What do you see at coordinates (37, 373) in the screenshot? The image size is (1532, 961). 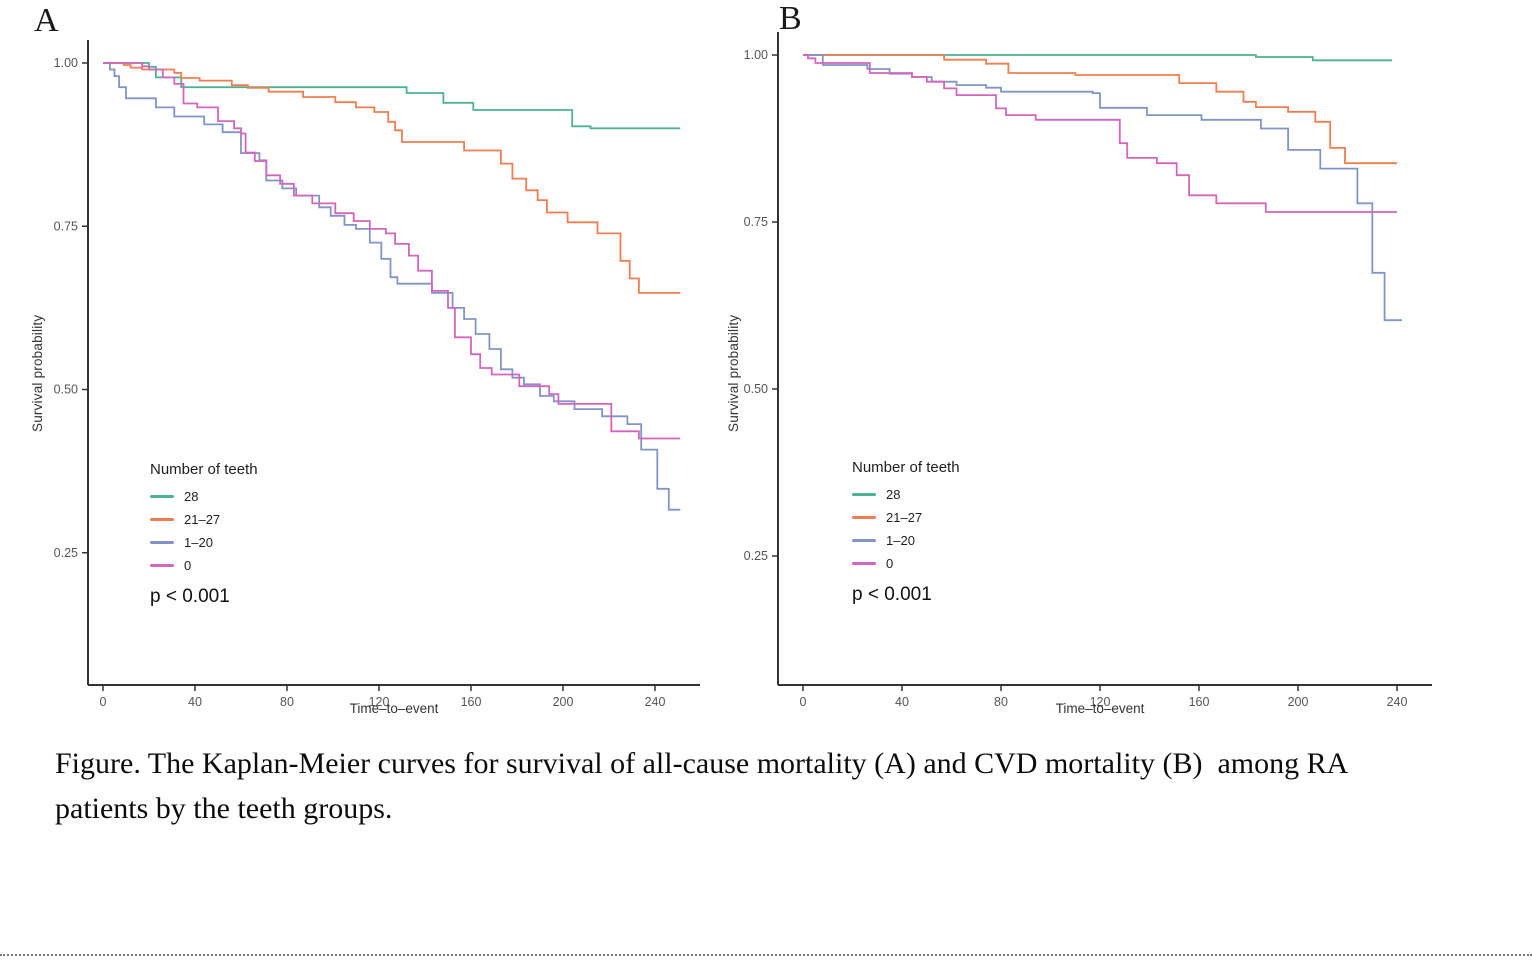 I see `y-axis-label-a: Survival probability` at bounding box center [37, 373].